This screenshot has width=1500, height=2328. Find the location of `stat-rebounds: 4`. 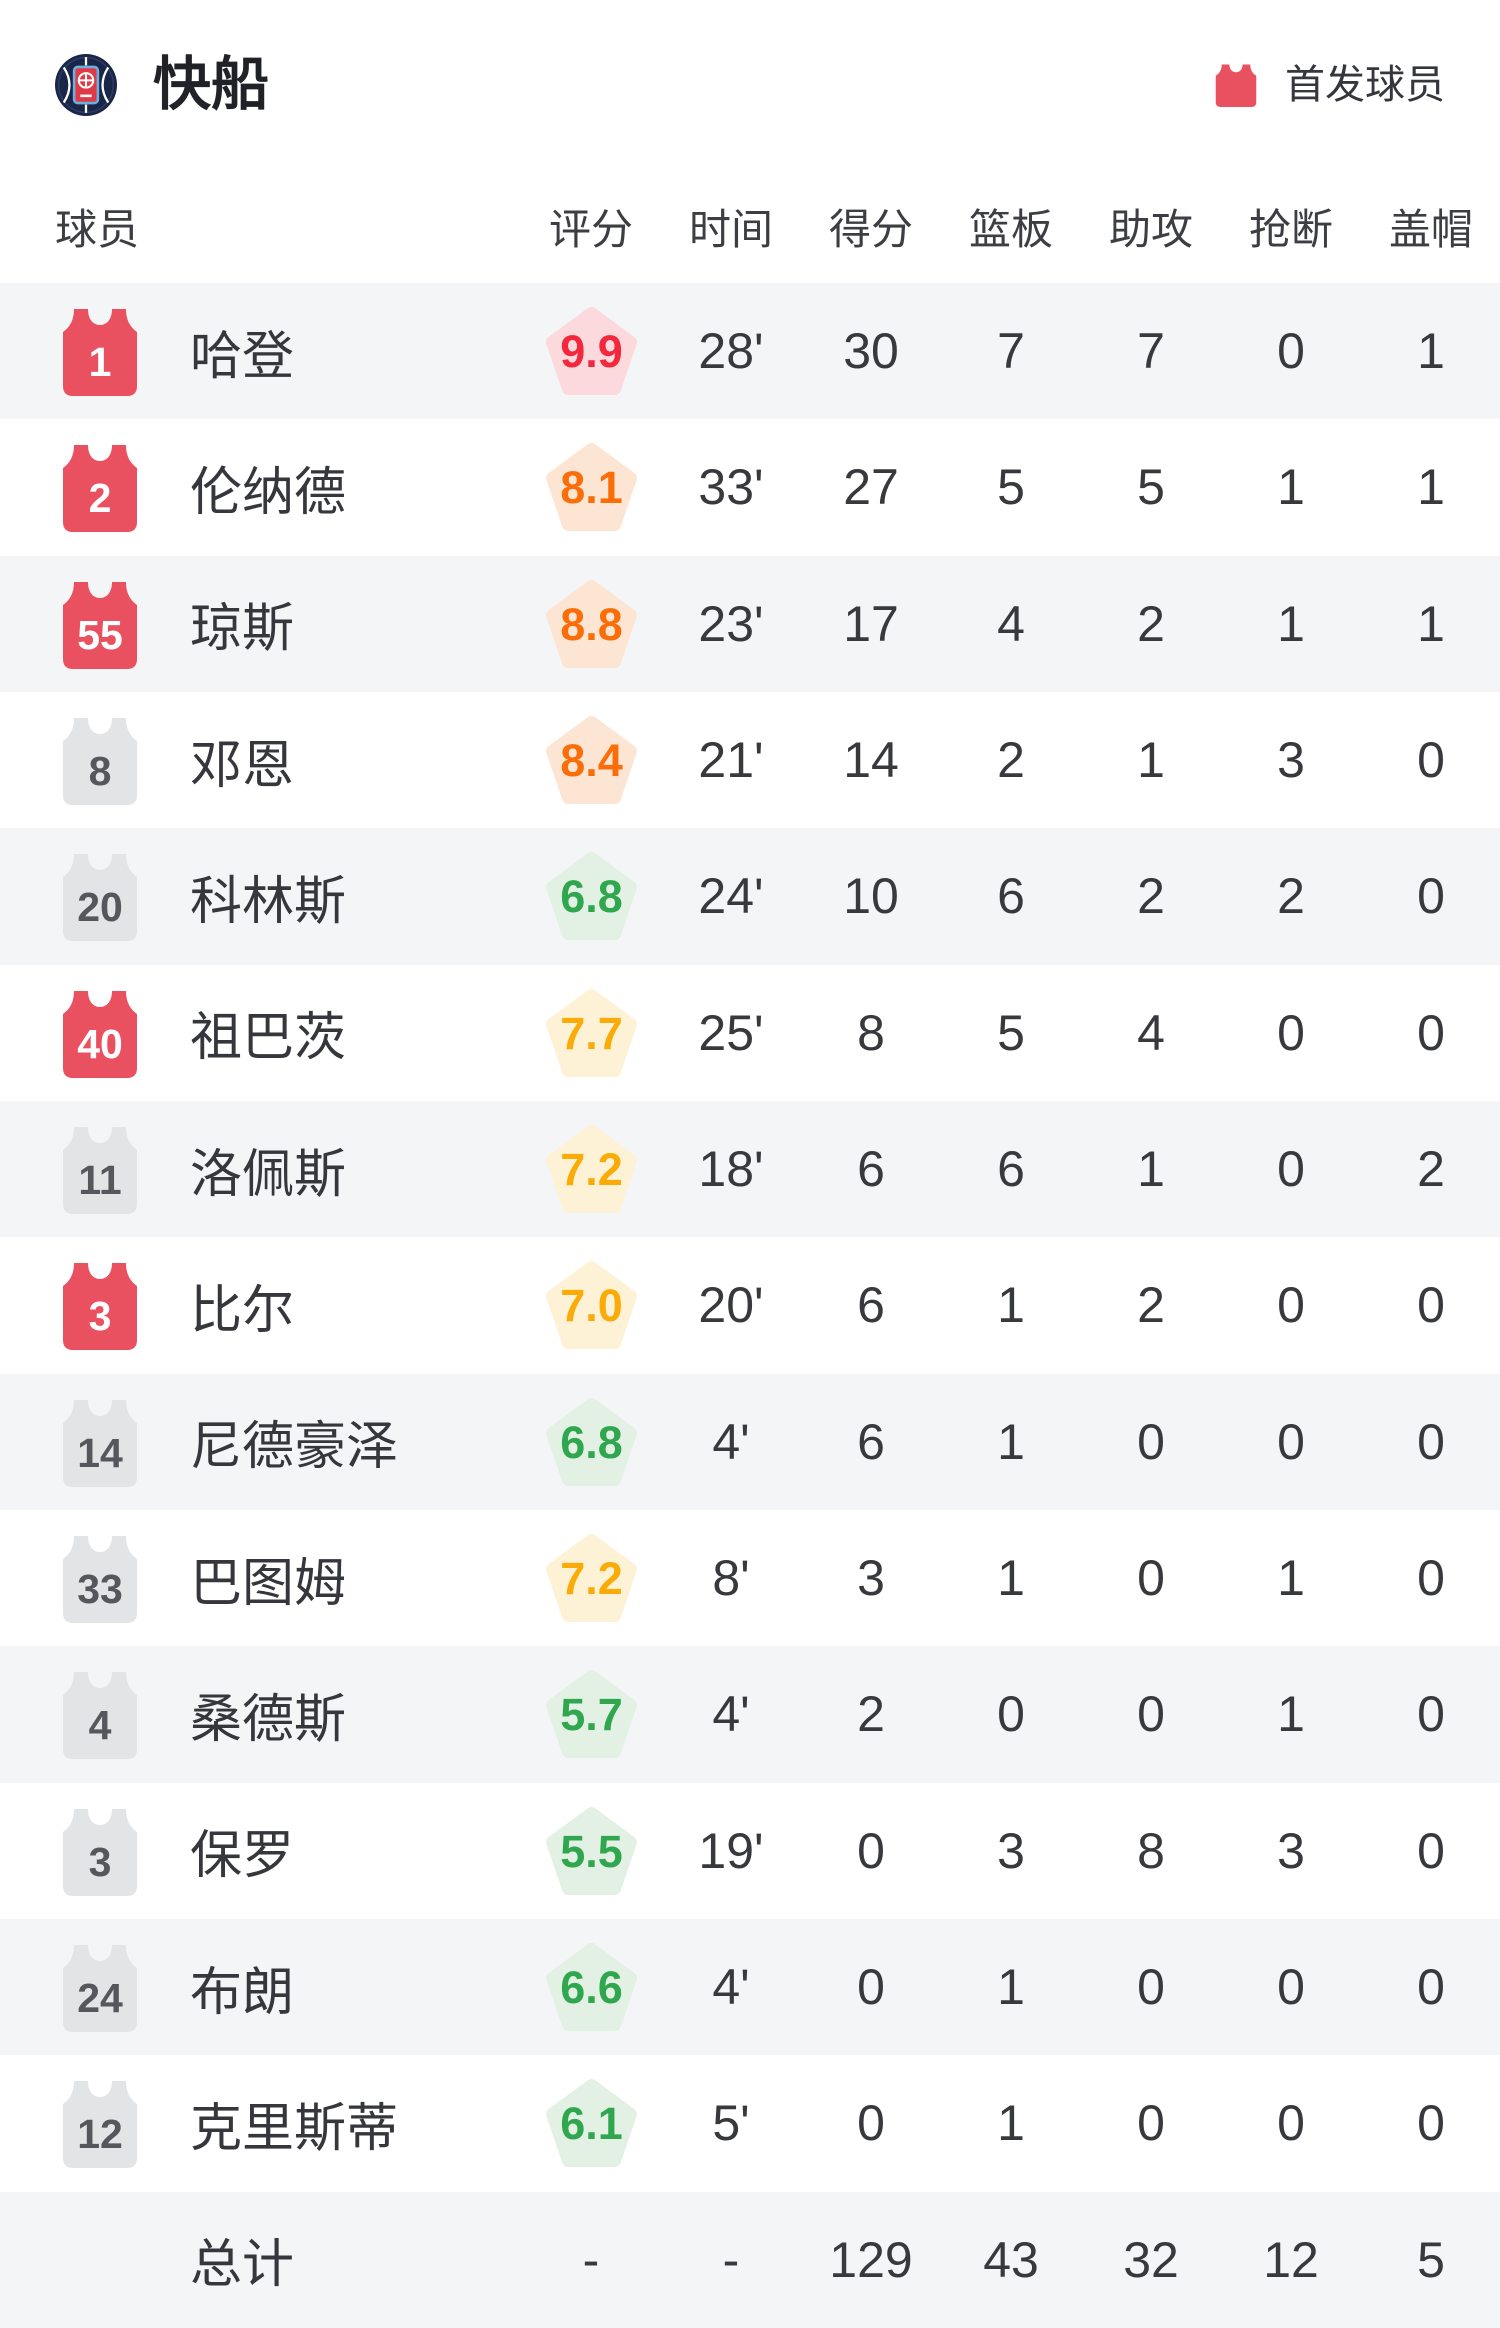

stat-rebounds: 4 is located at coordinates (1011, 623).